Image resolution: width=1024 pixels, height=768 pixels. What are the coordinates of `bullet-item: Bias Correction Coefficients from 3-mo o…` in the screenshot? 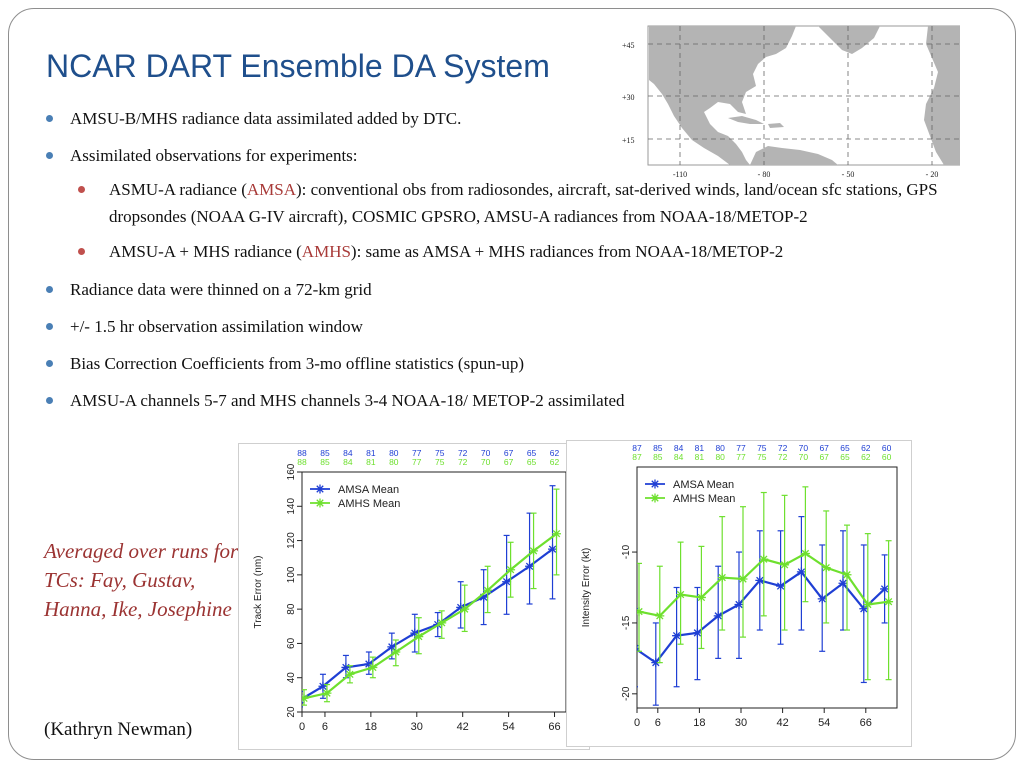 It's located at (503, 364).